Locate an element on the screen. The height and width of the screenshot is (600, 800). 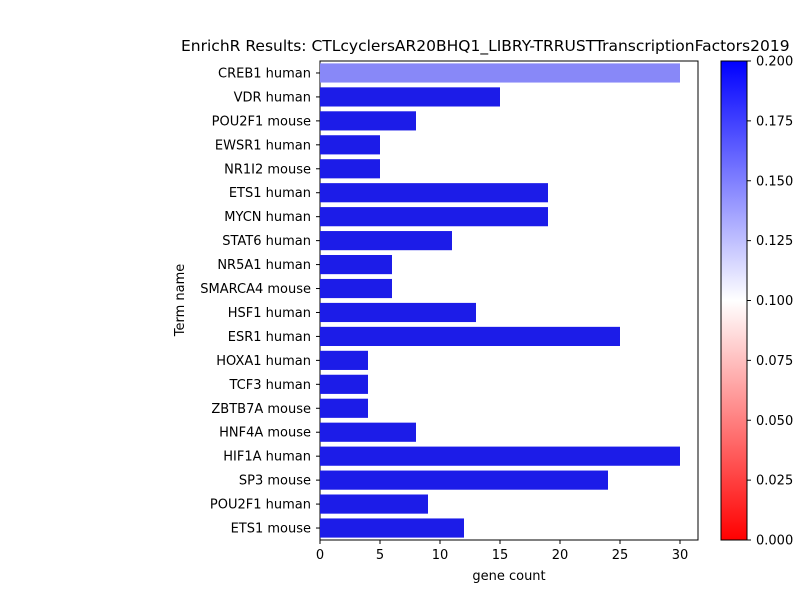
colorbar-gradient is located at coordinates (734, 300).